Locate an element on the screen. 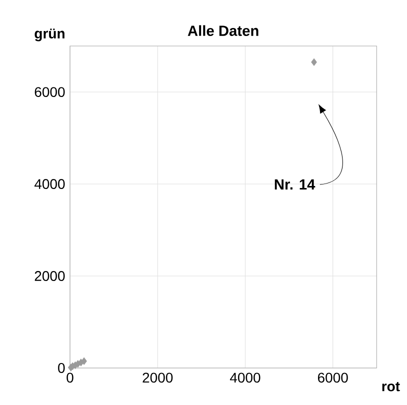 Image resolution: width=407 pixels, height=405 pixels. y-tick-label: 2000 is located at coordinates (49, 276).